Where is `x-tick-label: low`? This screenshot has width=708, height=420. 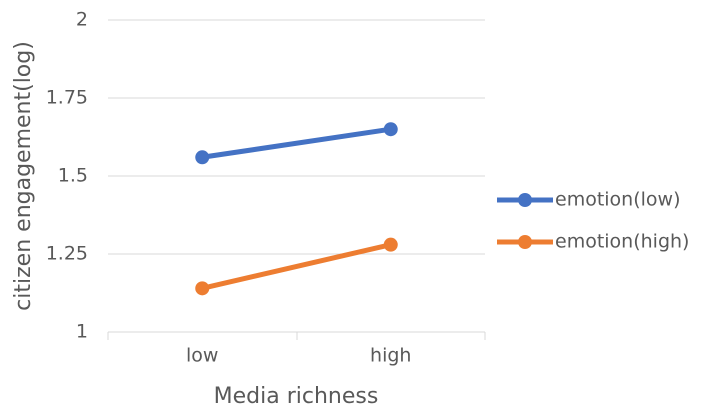
x-tick-label: low is located at coordinates (202, 356).